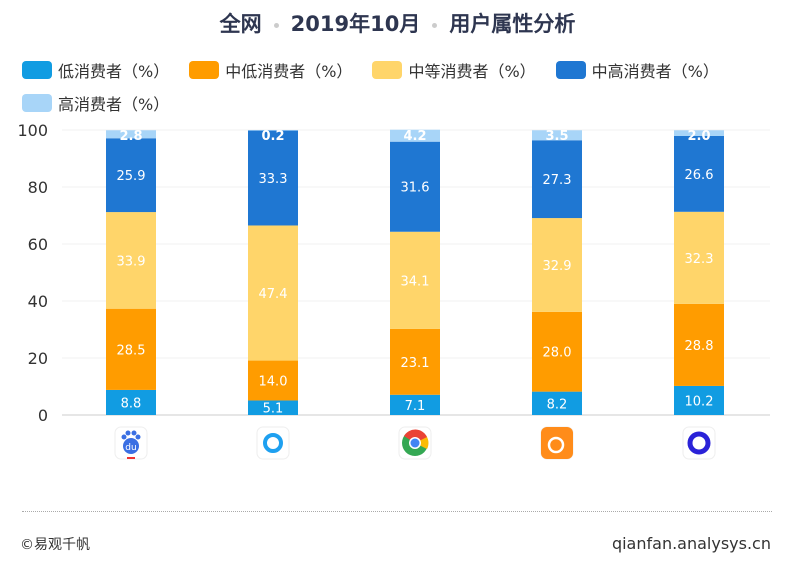  What do you see at coordinates (273, 443) in the screenshot?
I see `qq-browser-icon` at bounding box center [273, 443].